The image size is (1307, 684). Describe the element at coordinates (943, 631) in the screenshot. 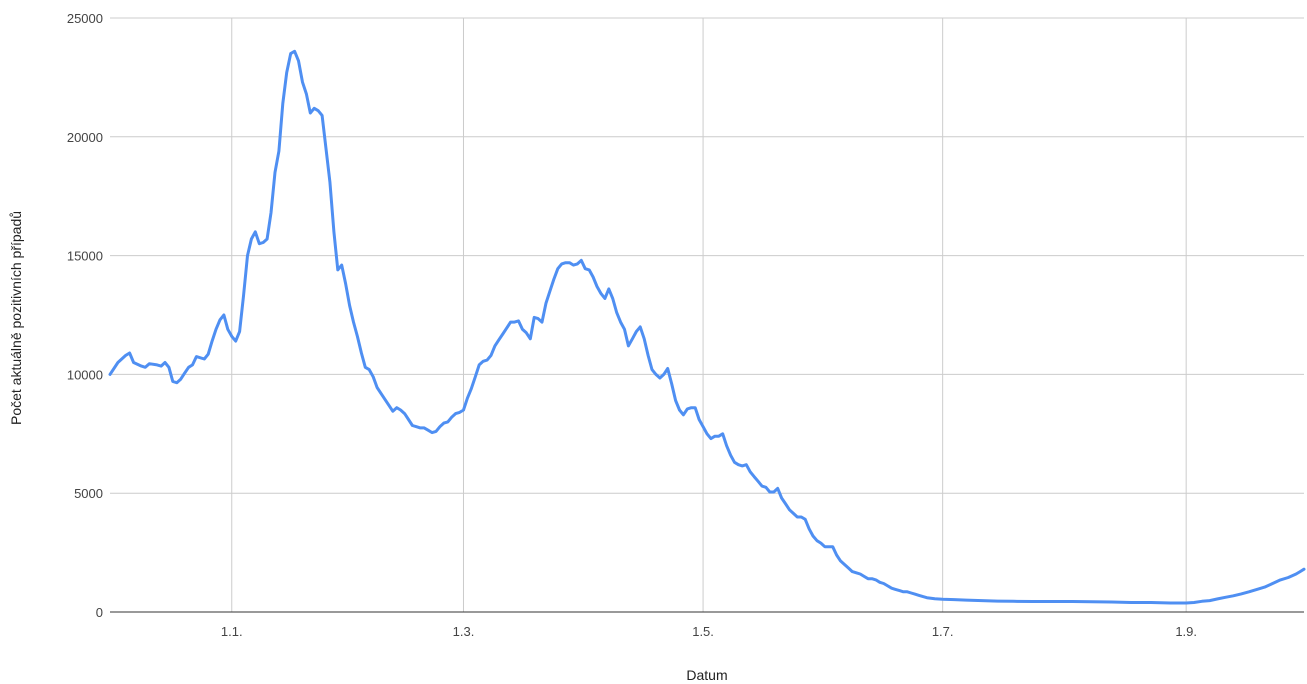

I see `x-tick-label: 1.7.` at that location.